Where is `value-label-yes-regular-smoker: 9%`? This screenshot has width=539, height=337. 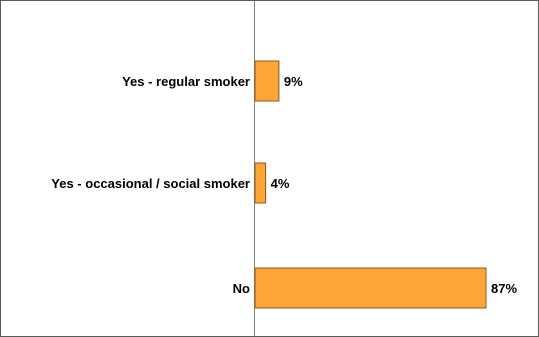
value-label-yes-regular-smoker: 9% is located at coordinates (293, 81).